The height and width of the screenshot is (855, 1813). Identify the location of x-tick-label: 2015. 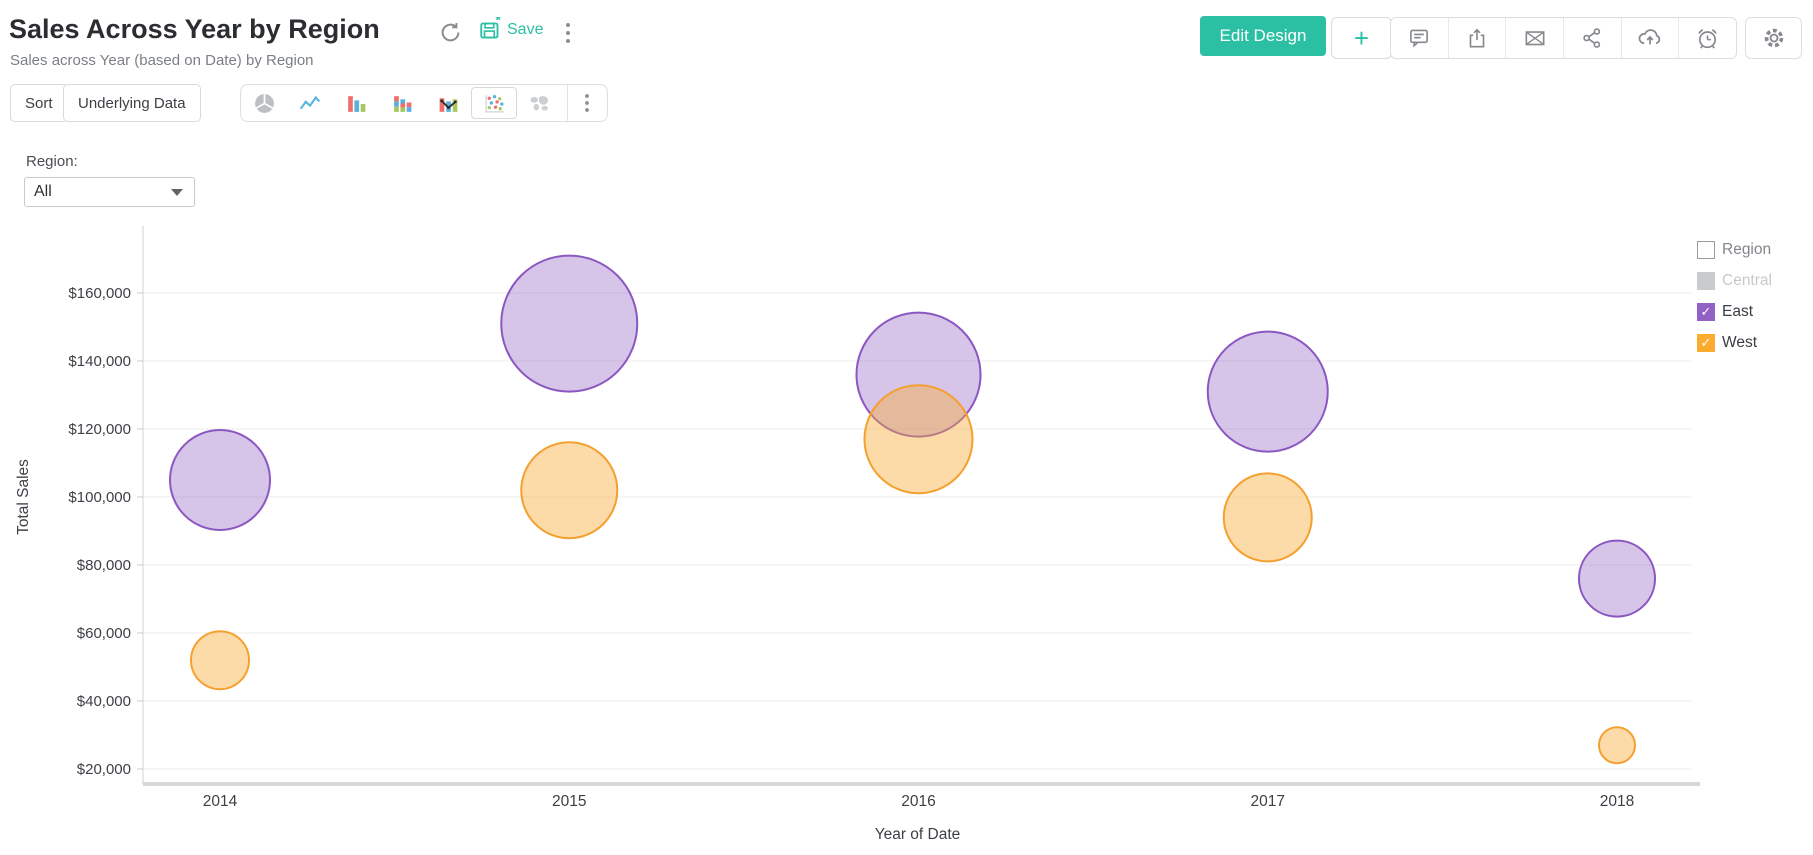
(569, 801).